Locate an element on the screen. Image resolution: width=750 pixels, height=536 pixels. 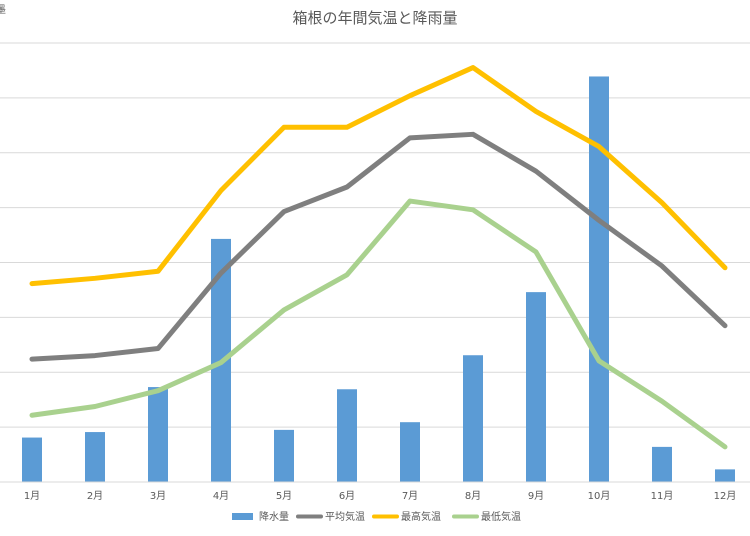
x-tick-label: 10月 is located at coordinates (599, 496).